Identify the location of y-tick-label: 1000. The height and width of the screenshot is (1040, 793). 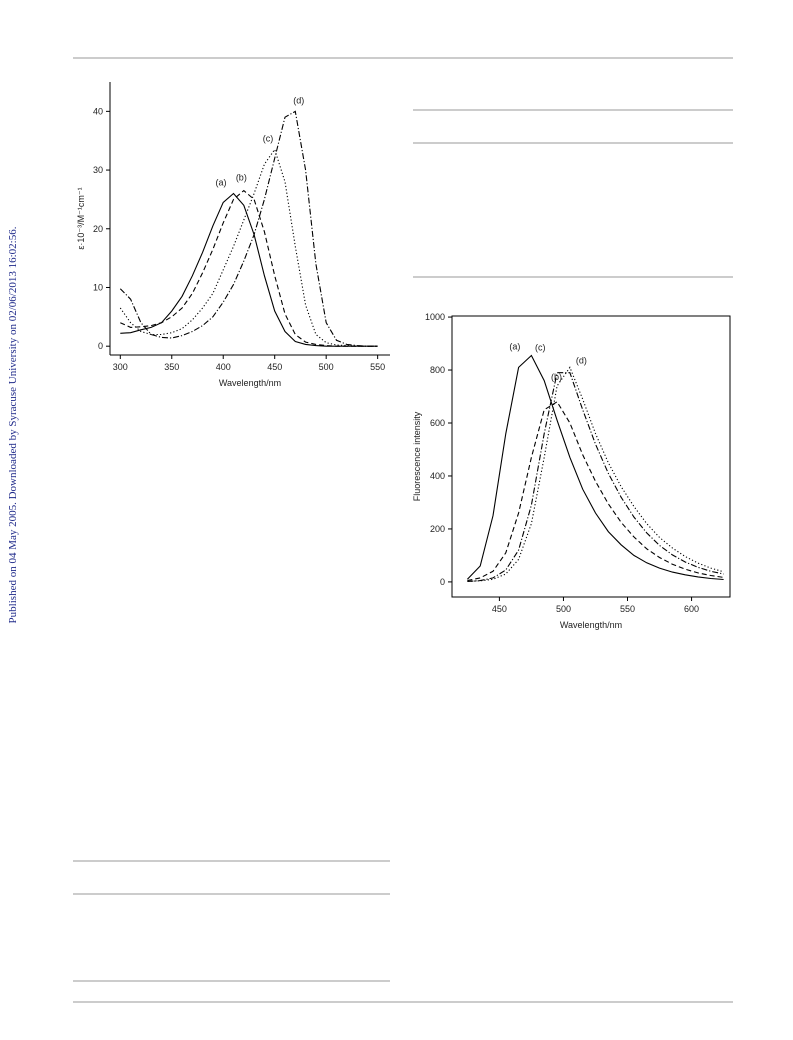
(435, 317).